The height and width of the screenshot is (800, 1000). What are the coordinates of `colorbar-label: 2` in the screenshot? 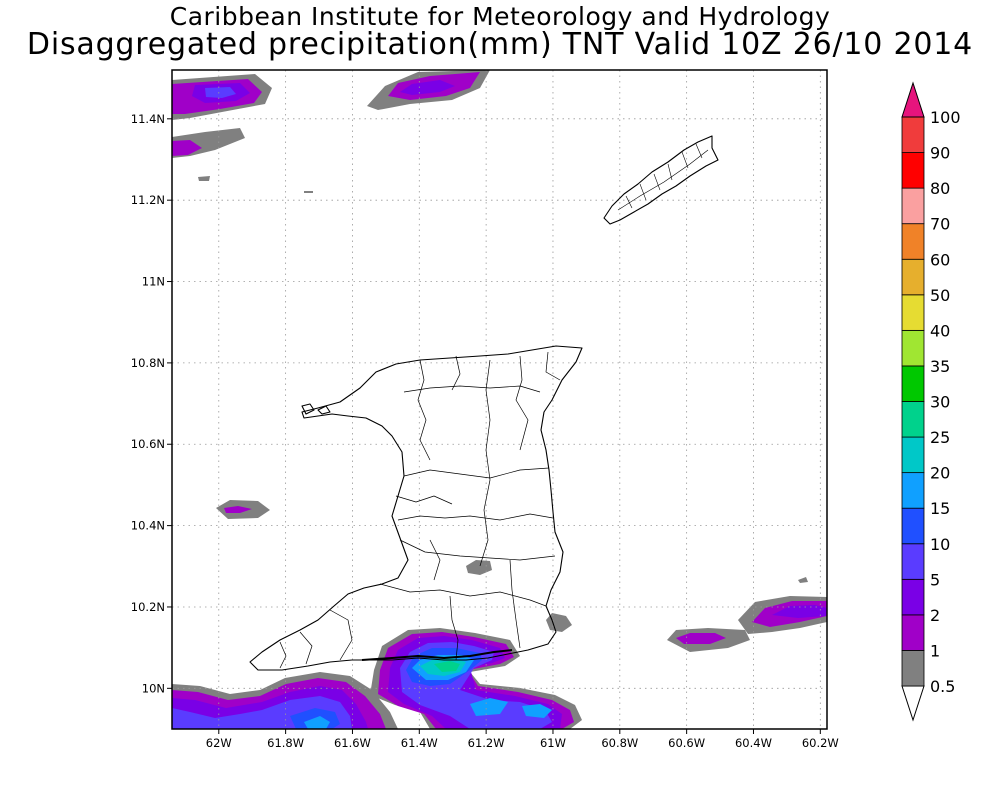 It's located at (935, 615).